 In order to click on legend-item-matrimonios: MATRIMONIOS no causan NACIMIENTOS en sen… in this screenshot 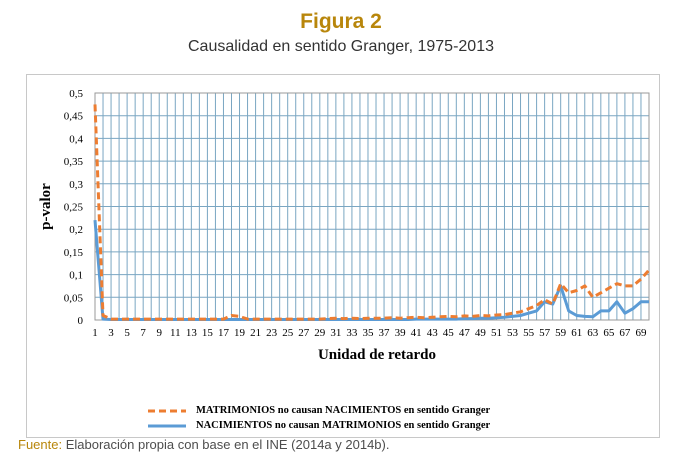, I will do `click(358, 410)`.